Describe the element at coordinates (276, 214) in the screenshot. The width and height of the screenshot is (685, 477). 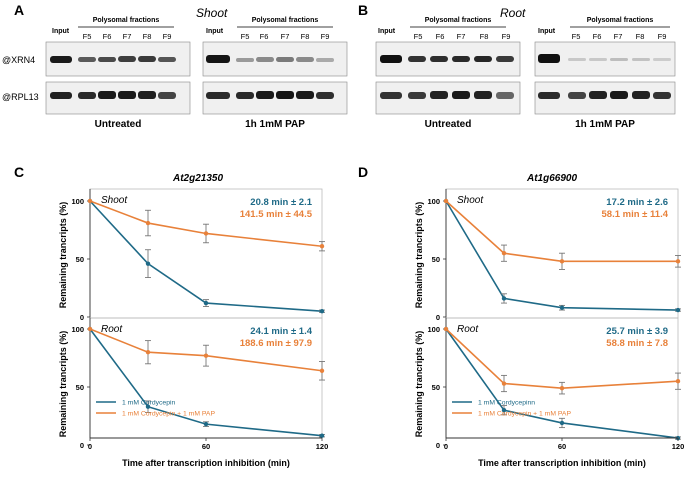
I see `half-life-annotation: 141.5 min ± 44.5` at that location.